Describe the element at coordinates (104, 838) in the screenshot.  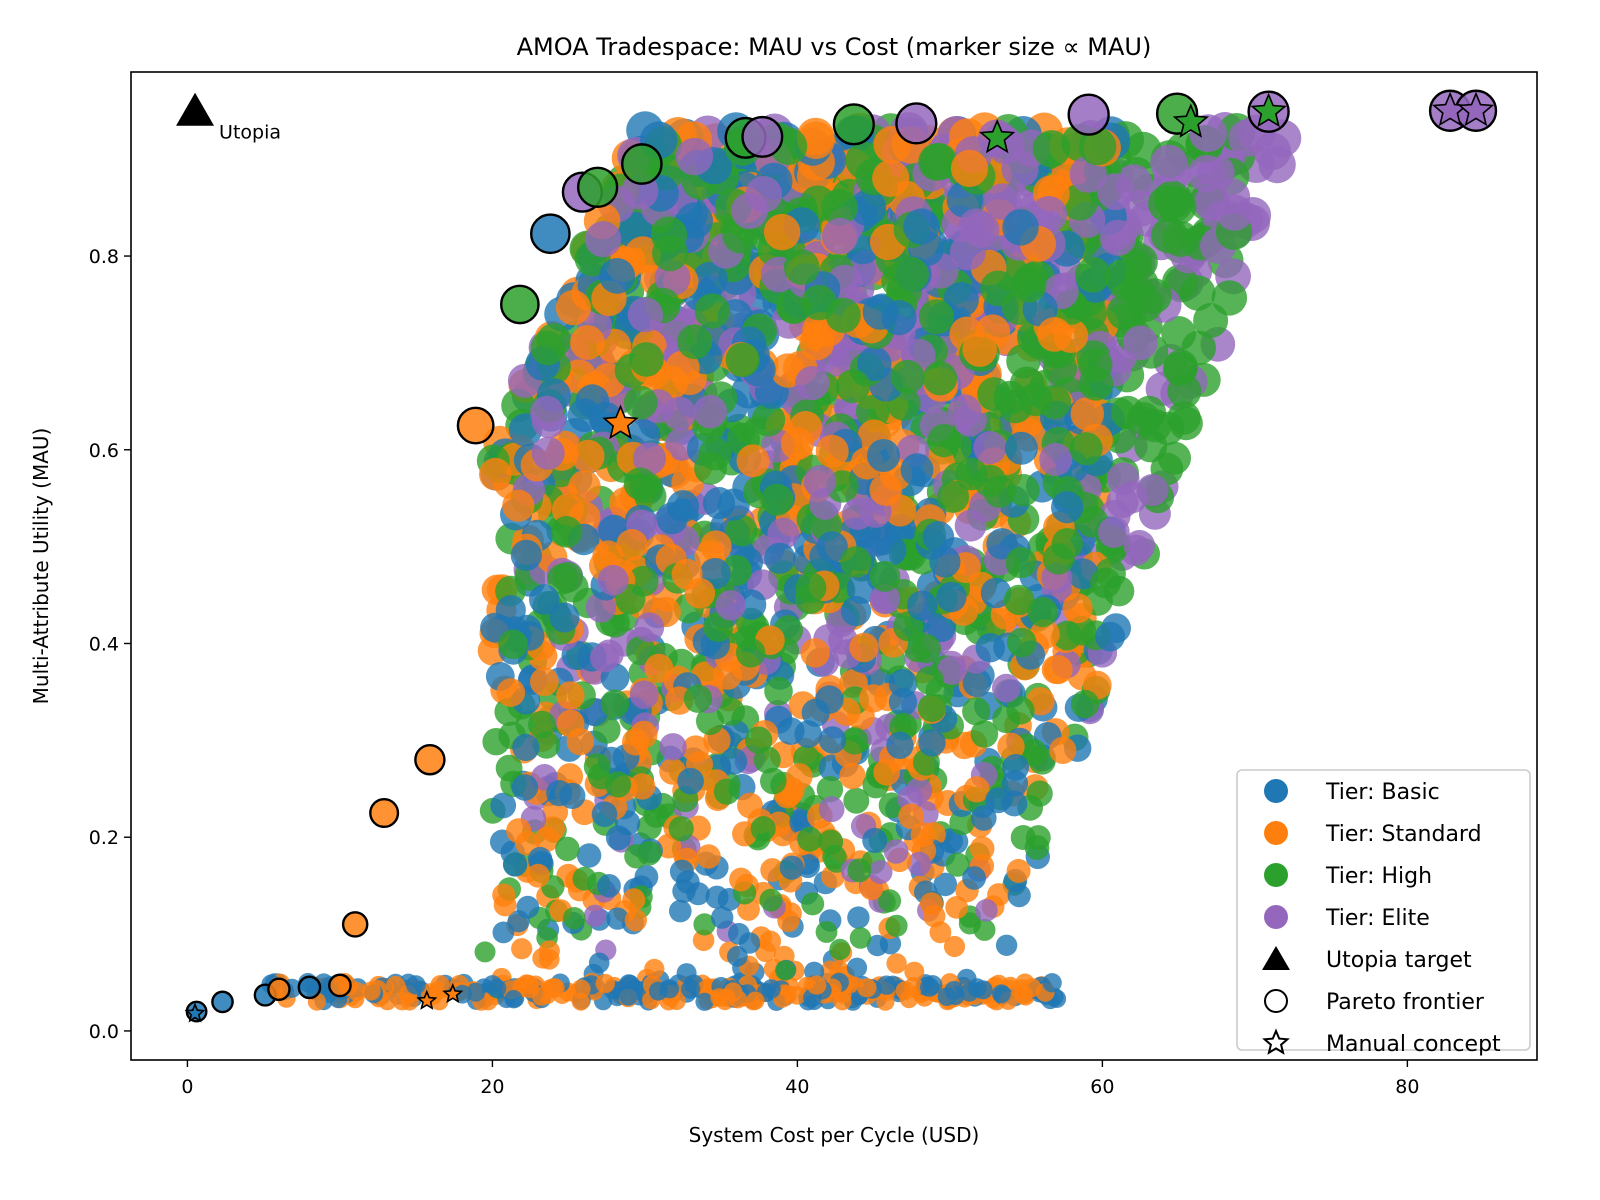
I see `y-tick-label: 0.2` at that location.